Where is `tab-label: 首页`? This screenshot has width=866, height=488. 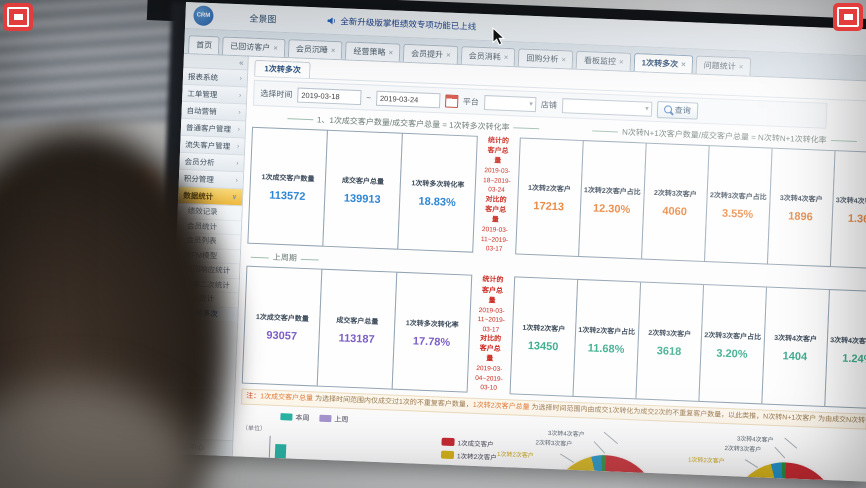
tab-label: 首页 is located at coordinates (204, 45).